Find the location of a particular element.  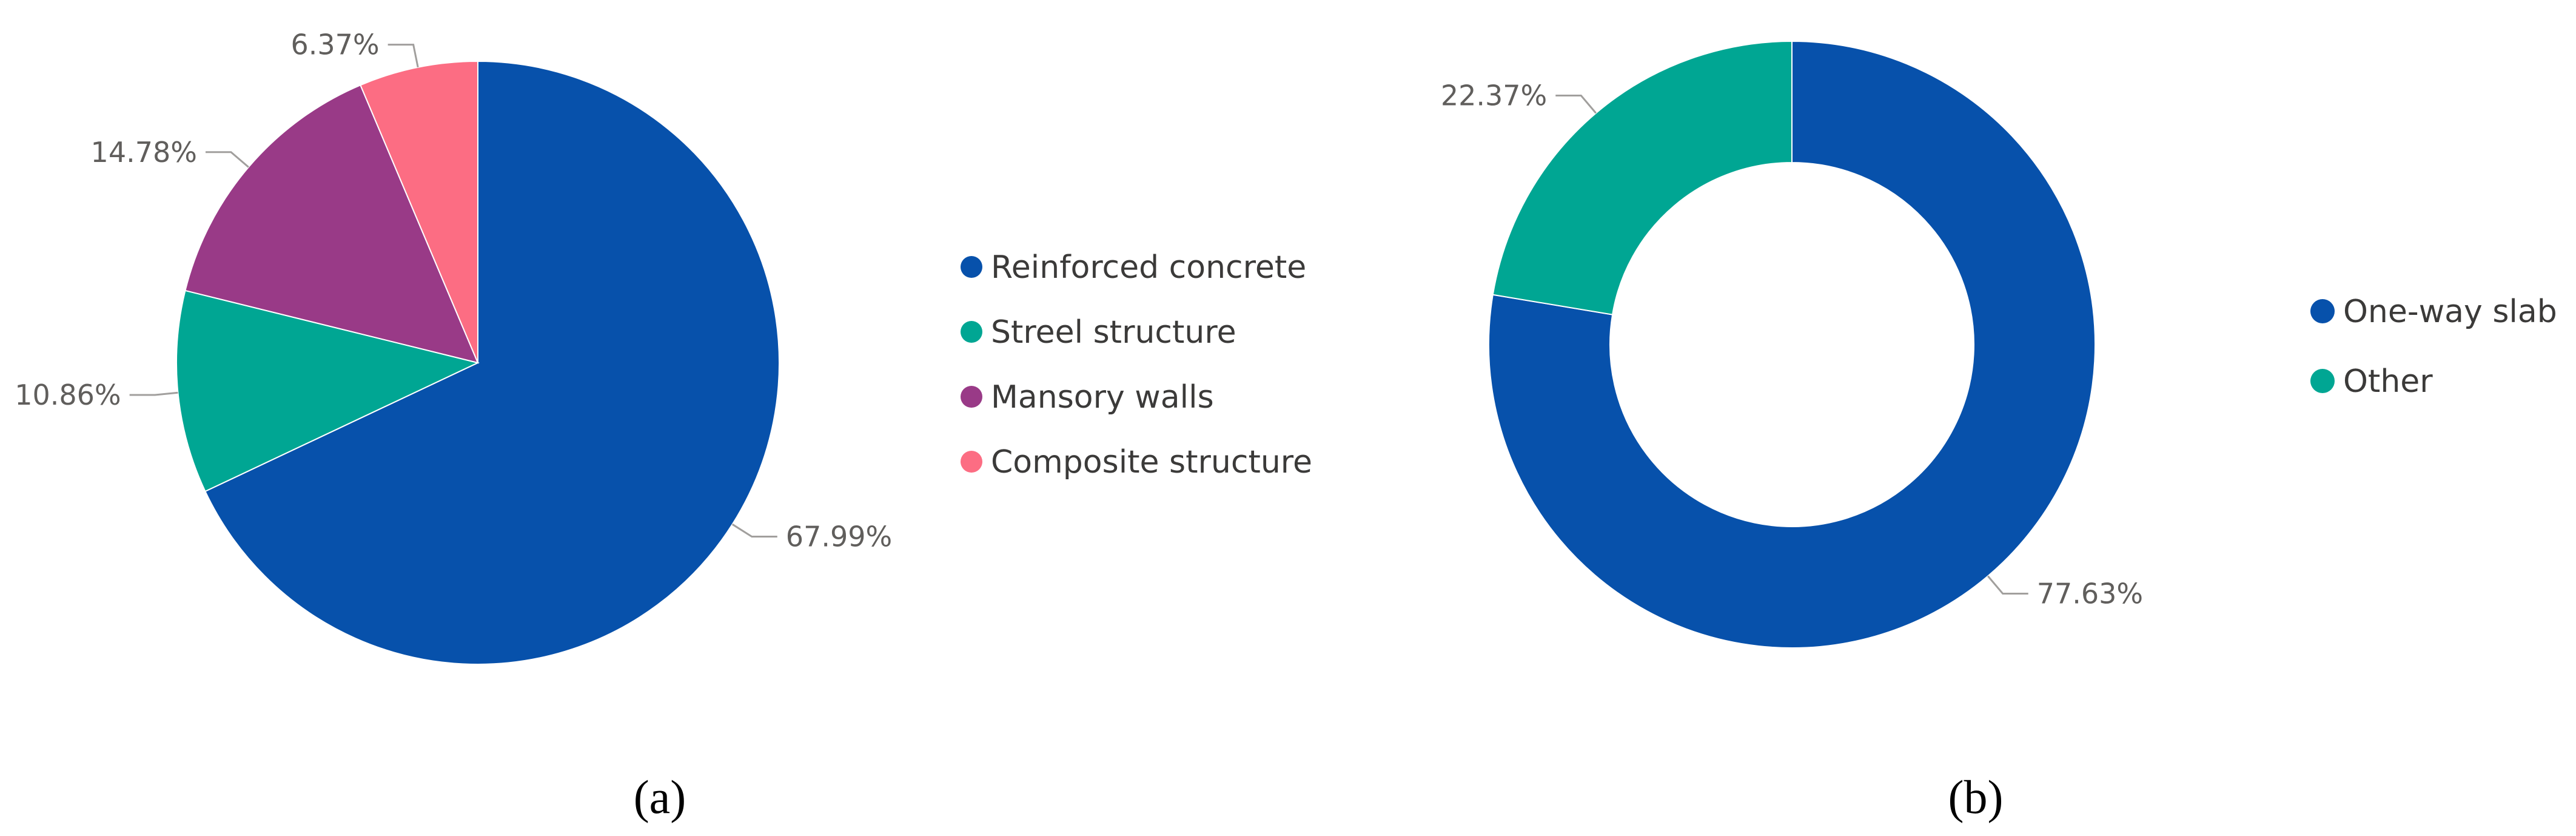

leader-line-one-way-slab is located at coordinates (2007, 585).